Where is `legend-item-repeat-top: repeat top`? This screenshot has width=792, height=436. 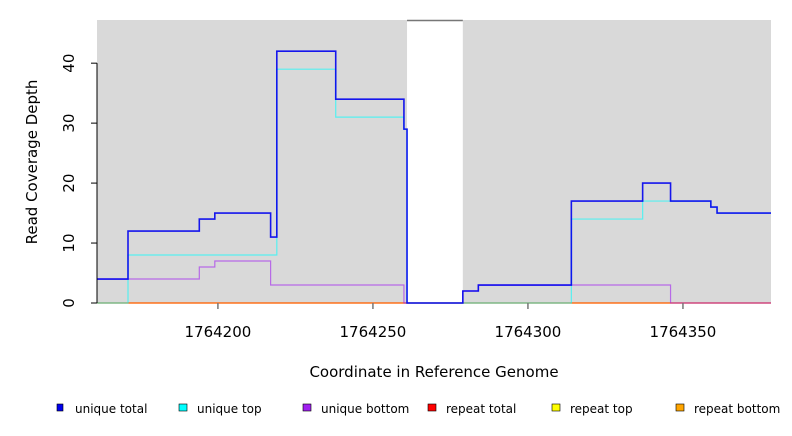
legend-item-repeat-top: repeat top is located at coordinates (592, 409).